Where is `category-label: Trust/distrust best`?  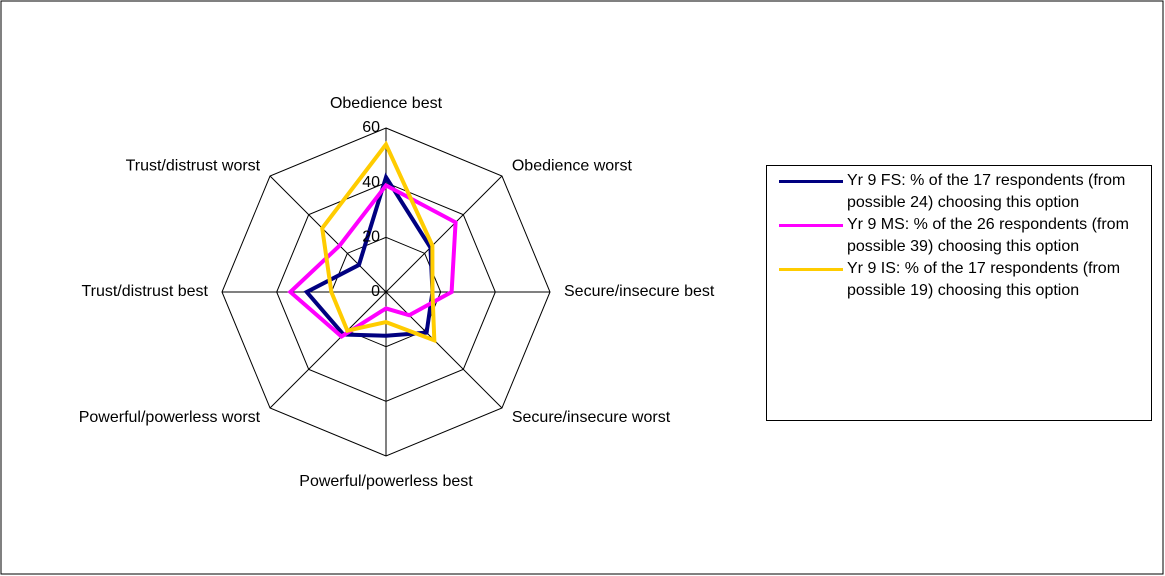 category-label: Trust/distrust best is located at coordinates (144, 291).